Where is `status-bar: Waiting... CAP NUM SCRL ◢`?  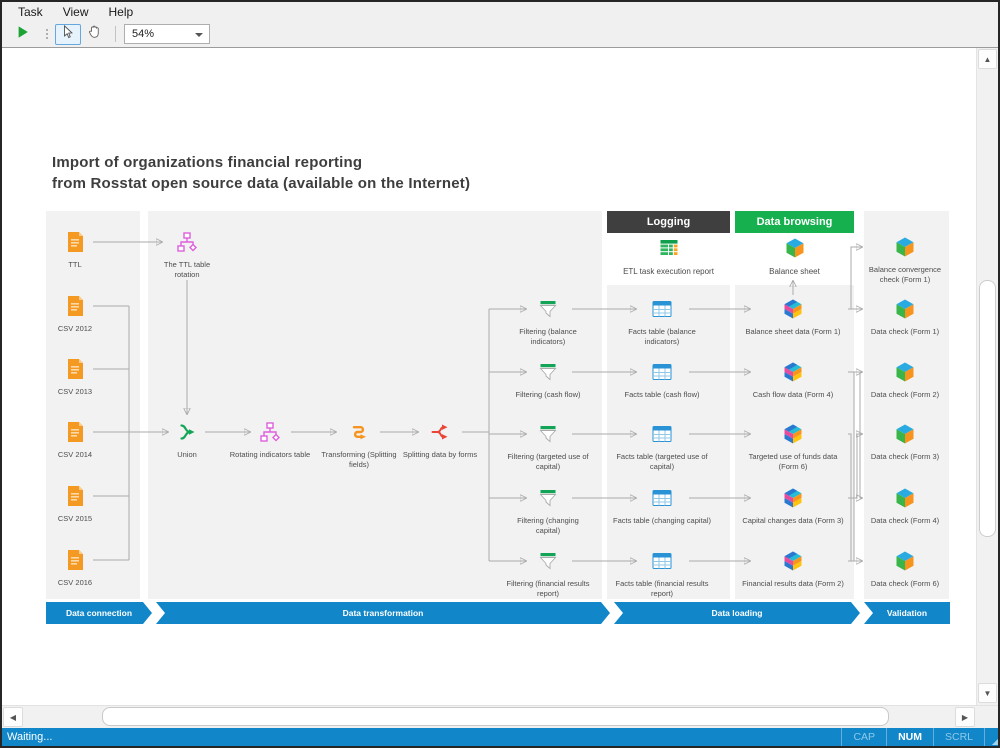 status-bar: Waiting... CAP NUM SCRL ◢ is located at coordinates (500, 737).